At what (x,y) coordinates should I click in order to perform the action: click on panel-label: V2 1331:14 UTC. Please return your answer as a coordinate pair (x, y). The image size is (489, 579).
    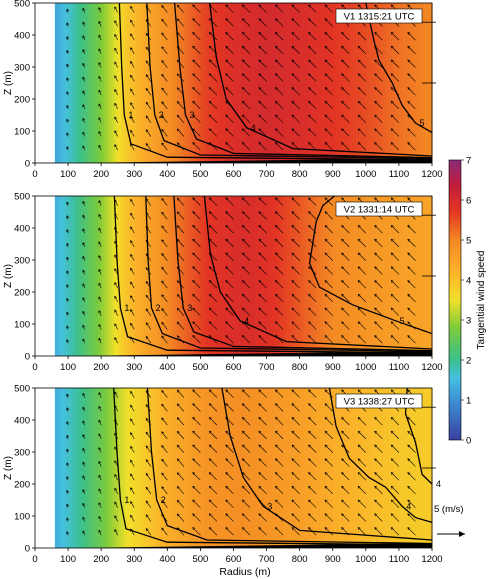
    Looking at the image, I should click on (379, 210).